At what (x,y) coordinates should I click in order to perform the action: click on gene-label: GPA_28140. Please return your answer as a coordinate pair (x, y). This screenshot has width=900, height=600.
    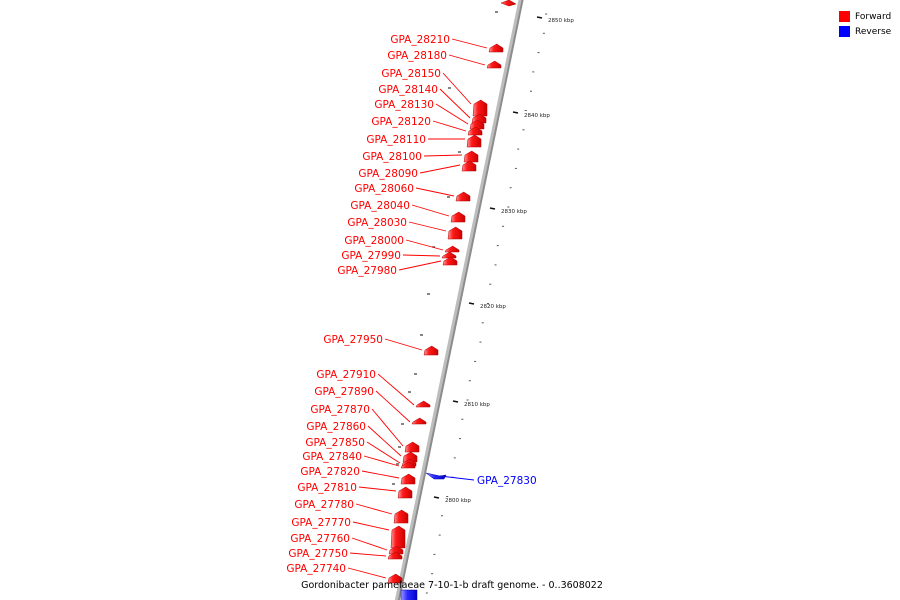
    Looking at the image, I should click on (408, 90).